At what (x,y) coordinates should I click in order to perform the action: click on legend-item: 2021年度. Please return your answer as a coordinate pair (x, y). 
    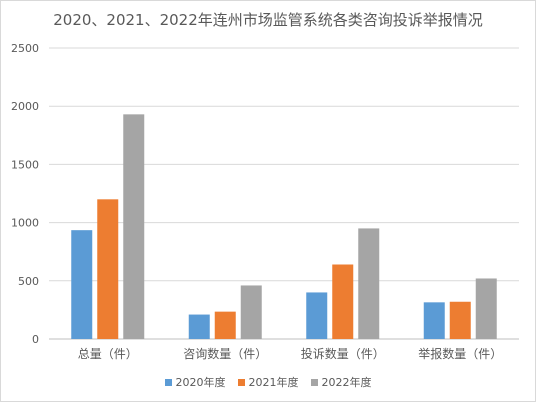
    Looking at the image, I should click on (268, 382).